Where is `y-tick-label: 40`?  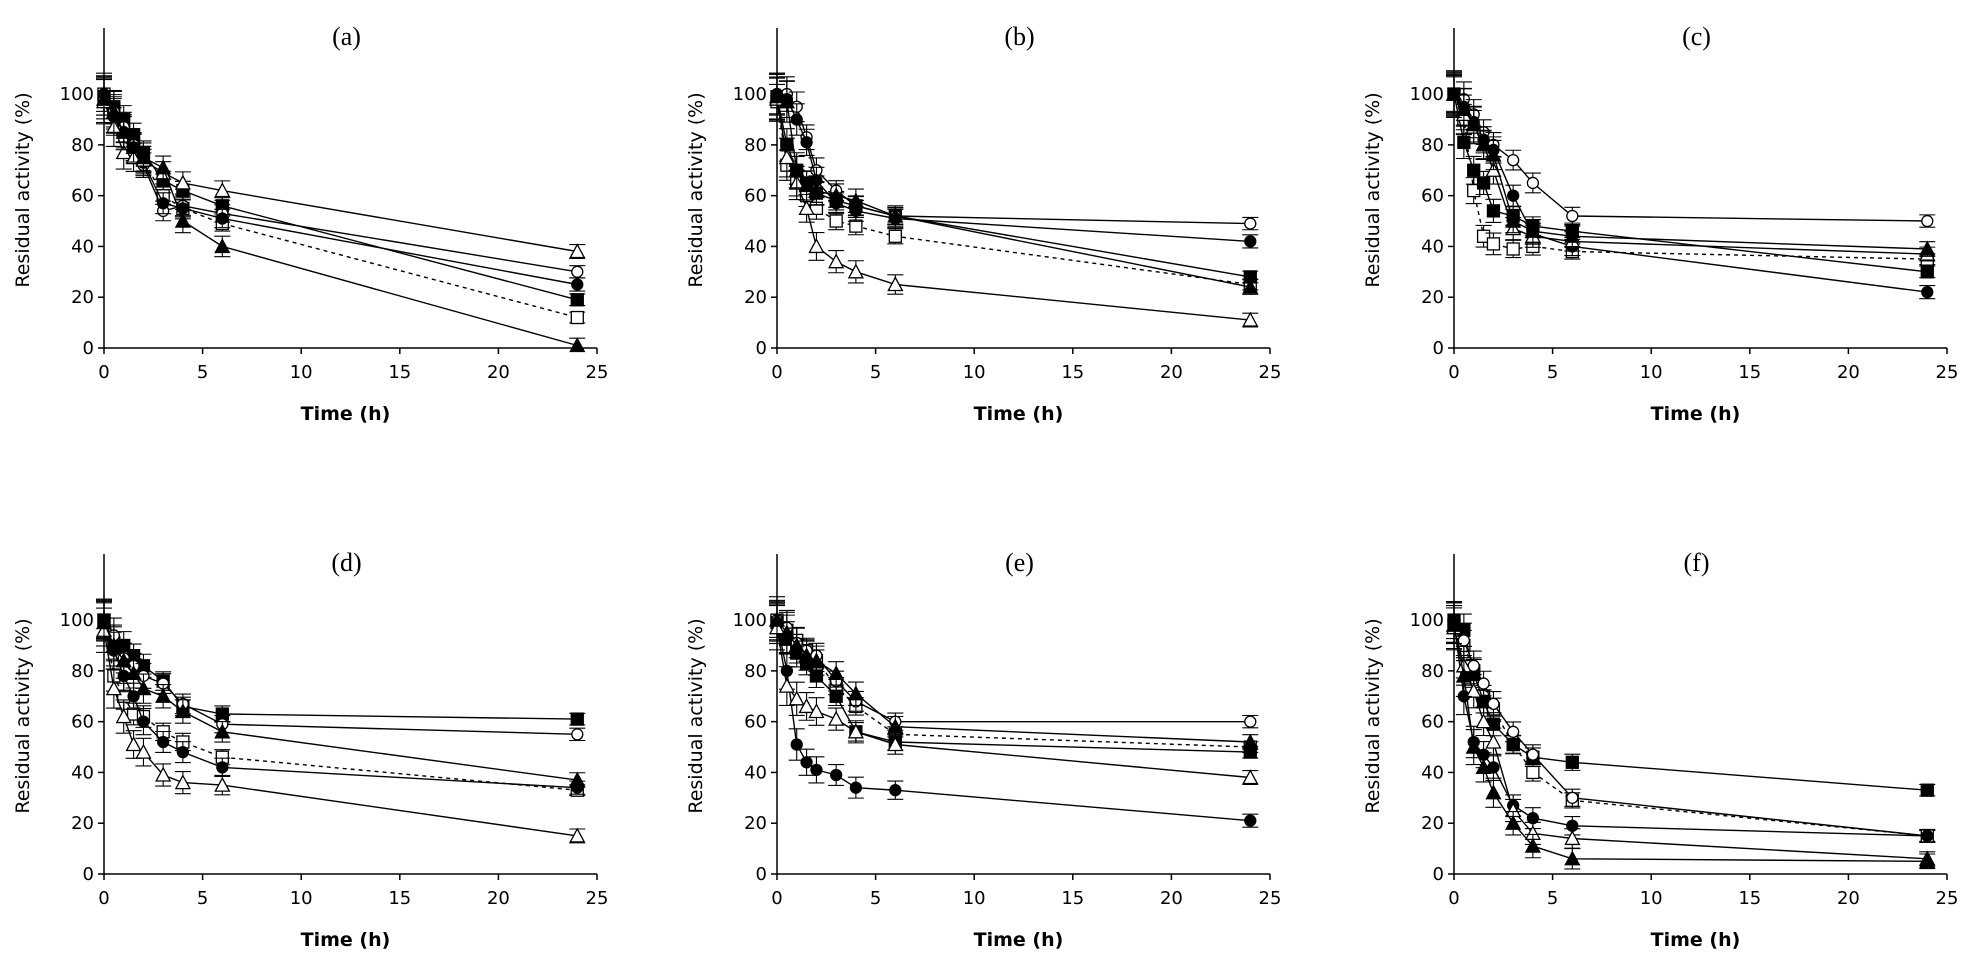
y-tick-label: 40 is located at coordinates (1432, 246).